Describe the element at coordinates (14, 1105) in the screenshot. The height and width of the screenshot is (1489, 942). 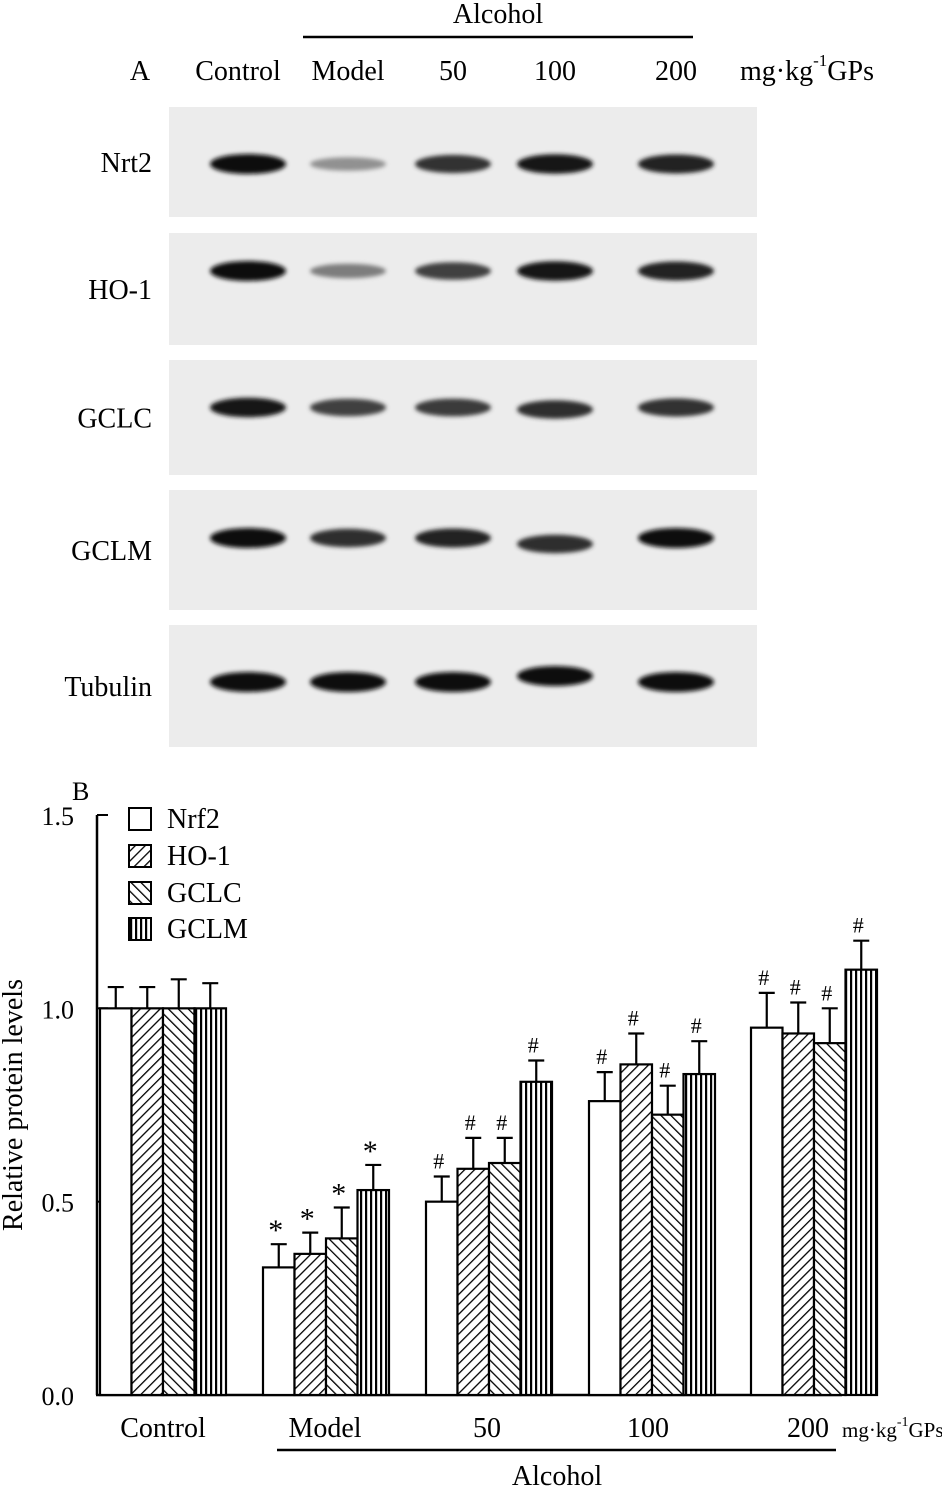
I see `y-axis-label: Relative protein levels` at that location.